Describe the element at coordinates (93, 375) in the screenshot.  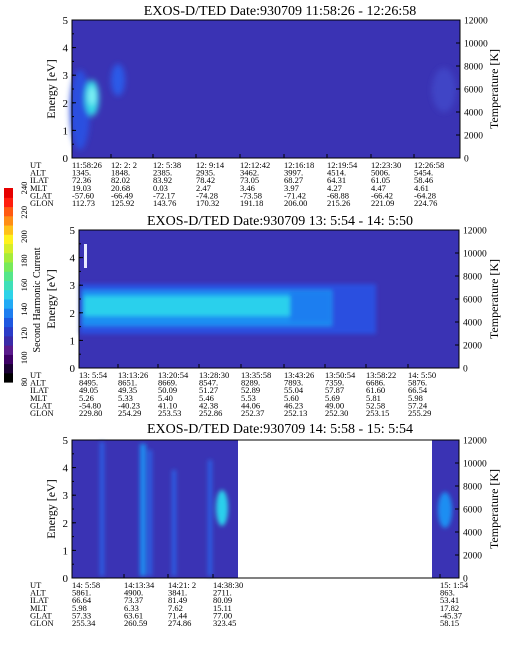
I see `ephemeris-cell: 13: 5:54` at that location.